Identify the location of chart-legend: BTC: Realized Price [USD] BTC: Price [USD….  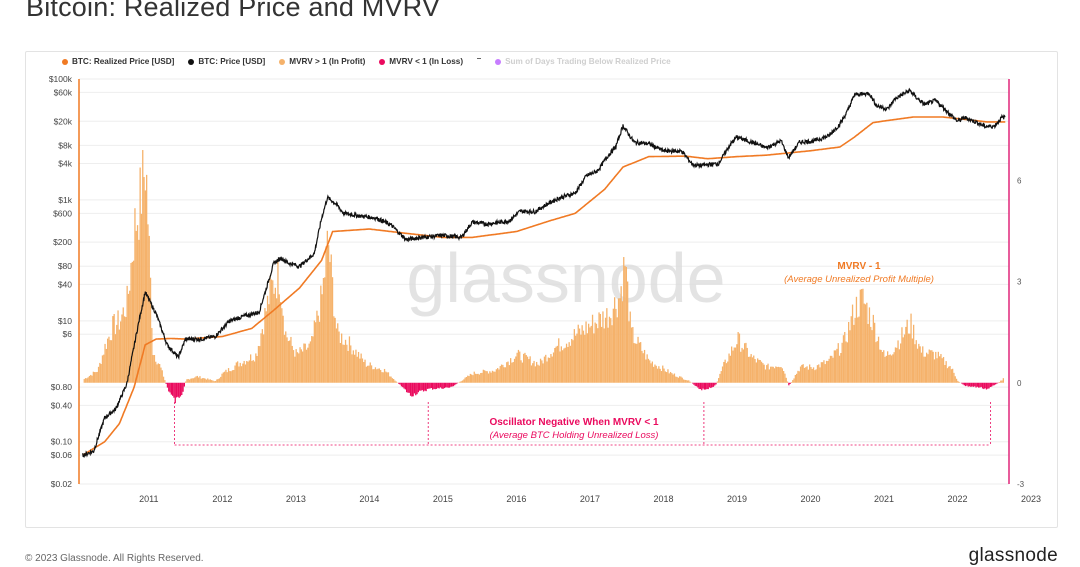
(373, 61).